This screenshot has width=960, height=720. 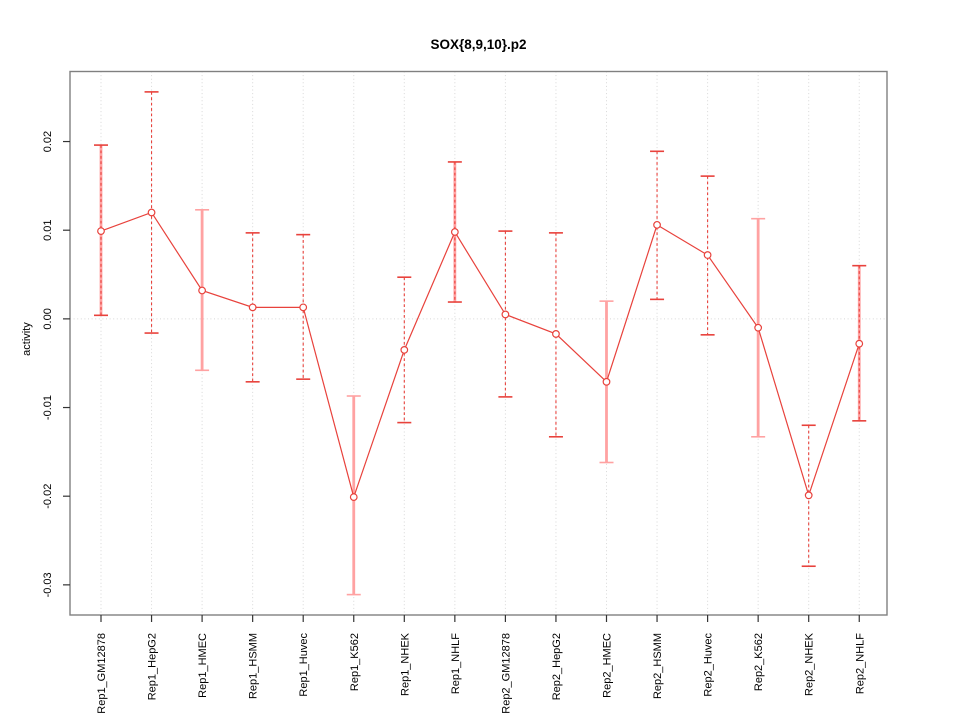 What do you see at coordinates (759, 662) in the screenshot?
I see `x-tick-label: Rep2_K562` at bounding box center [759, 662].